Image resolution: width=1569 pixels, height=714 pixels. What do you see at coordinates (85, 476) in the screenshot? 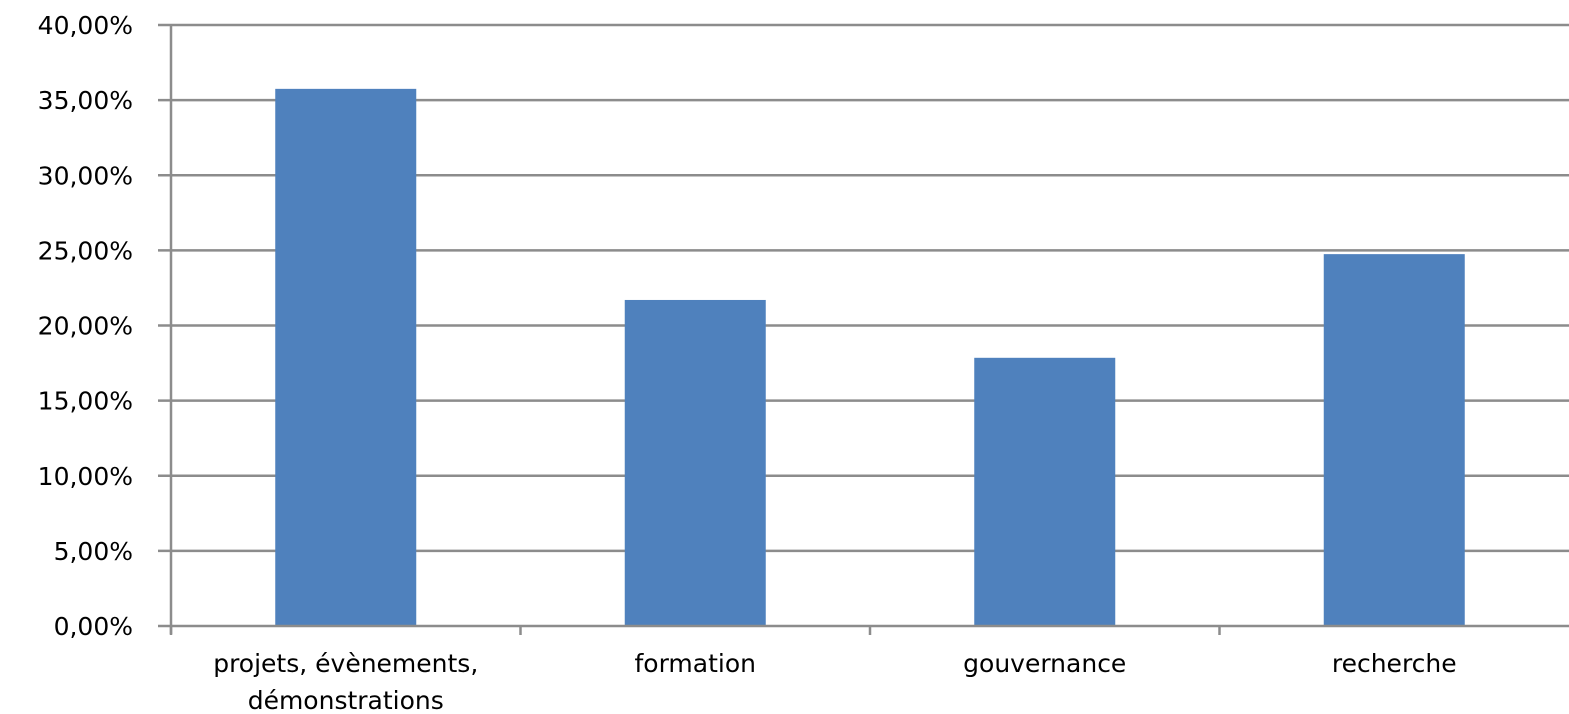
I see `y-tick-label: 10,00%` at bounding box center [85, 476].